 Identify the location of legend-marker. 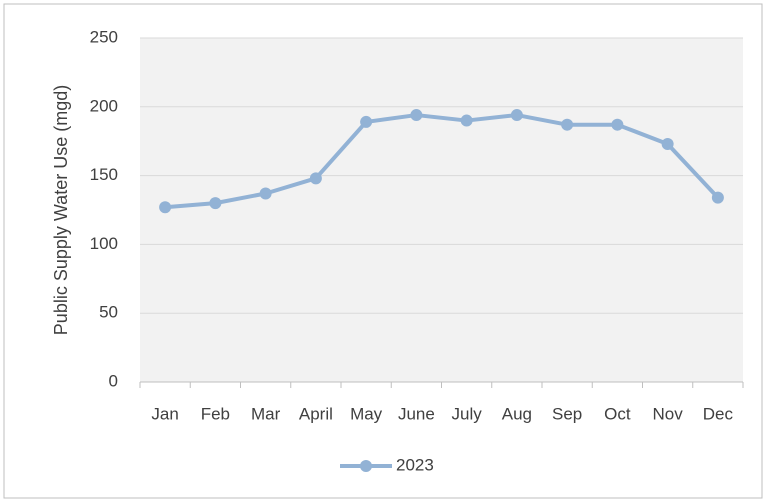
(366, 466).